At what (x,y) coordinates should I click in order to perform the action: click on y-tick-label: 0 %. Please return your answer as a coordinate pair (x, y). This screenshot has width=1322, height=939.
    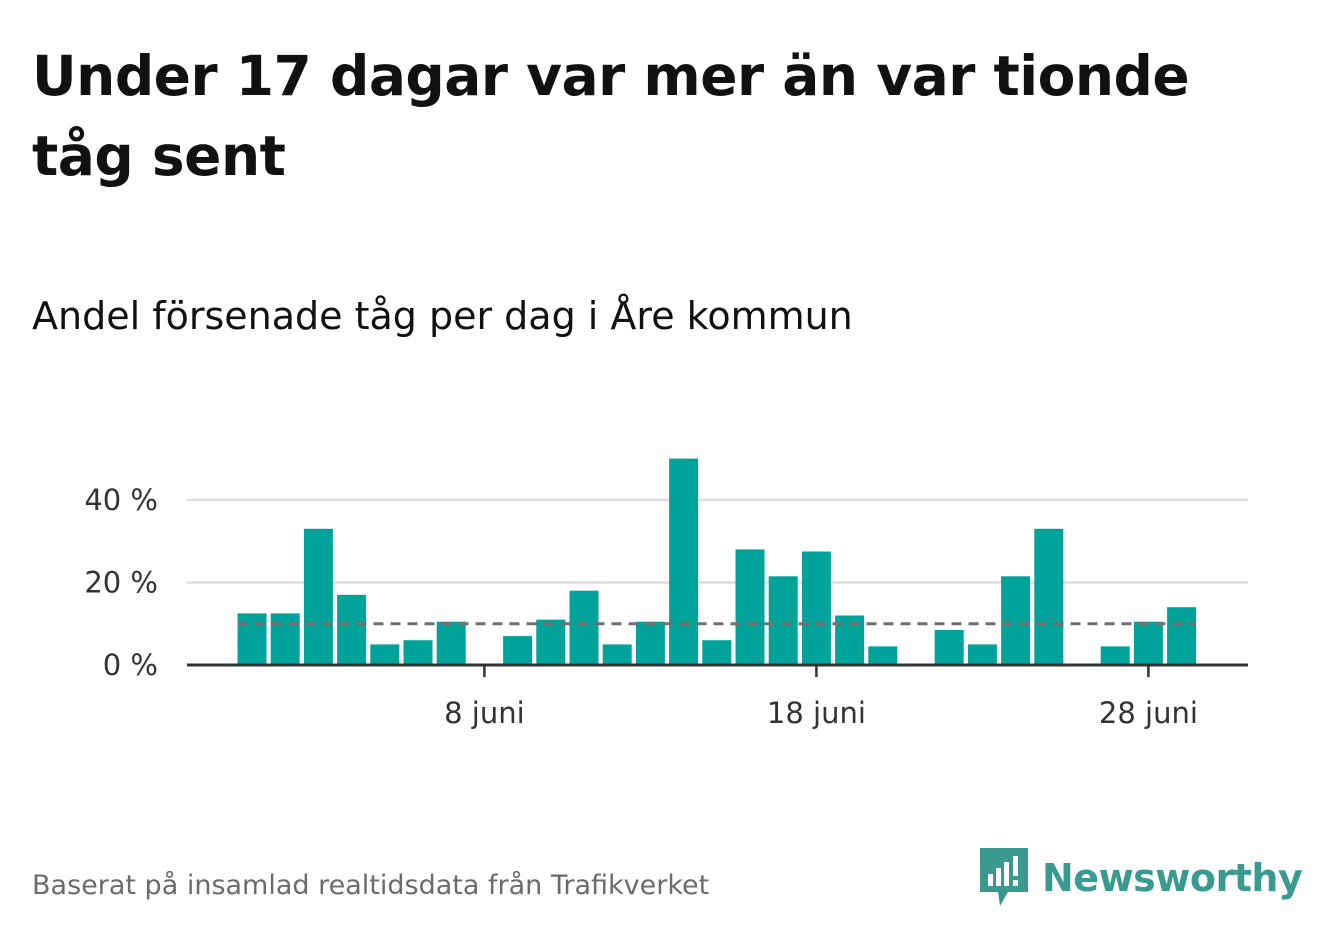
    Looking at the image, I should click on (130, 665).